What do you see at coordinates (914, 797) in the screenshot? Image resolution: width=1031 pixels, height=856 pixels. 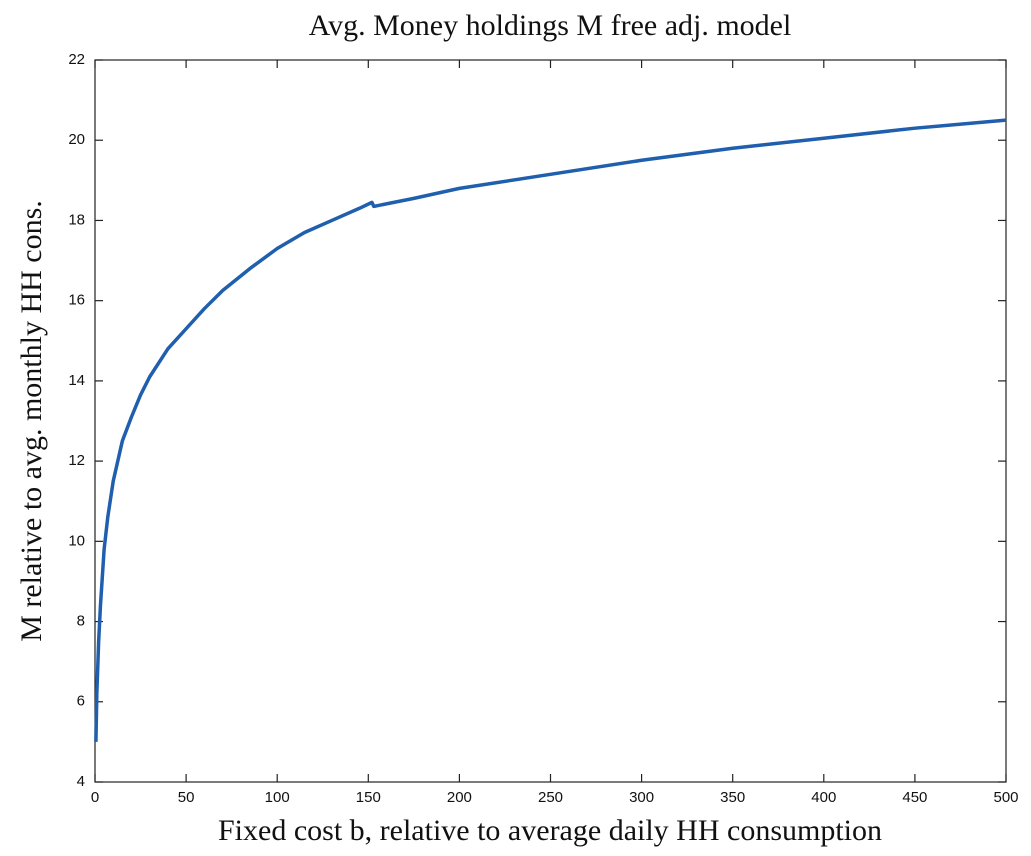 I see `x-tick-label: 450` at bounding box center [914, 797].